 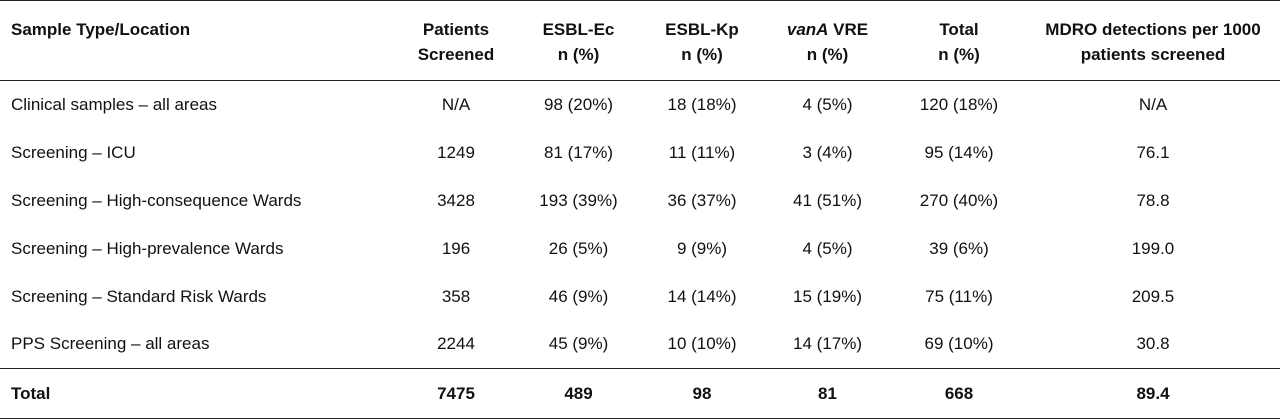 What do you see at coordinates (702, 393) in the screenshot?
I see `total-esbl-kp: 98` at bounding box center [702, 393].